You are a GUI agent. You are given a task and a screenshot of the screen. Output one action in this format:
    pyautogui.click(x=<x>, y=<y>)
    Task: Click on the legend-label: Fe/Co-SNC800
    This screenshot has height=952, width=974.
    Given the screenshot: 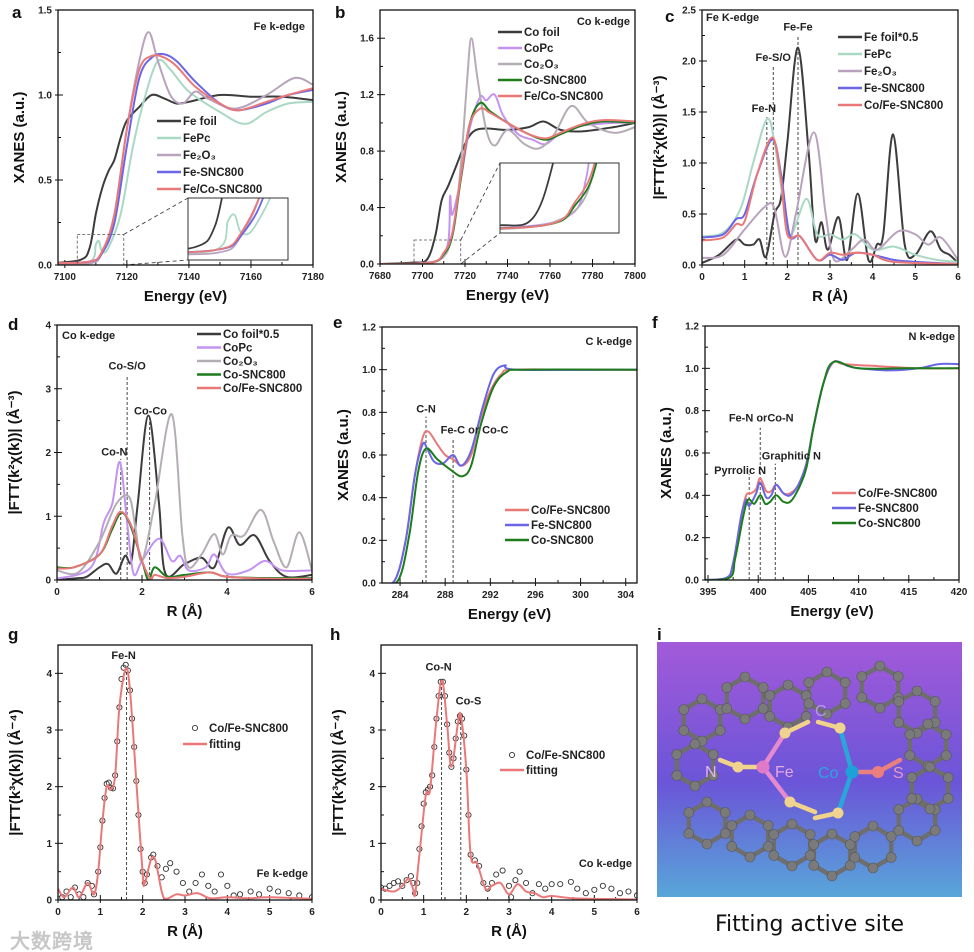 What is the action you would take?
    pyautogui.click(x=222, y=190)
    